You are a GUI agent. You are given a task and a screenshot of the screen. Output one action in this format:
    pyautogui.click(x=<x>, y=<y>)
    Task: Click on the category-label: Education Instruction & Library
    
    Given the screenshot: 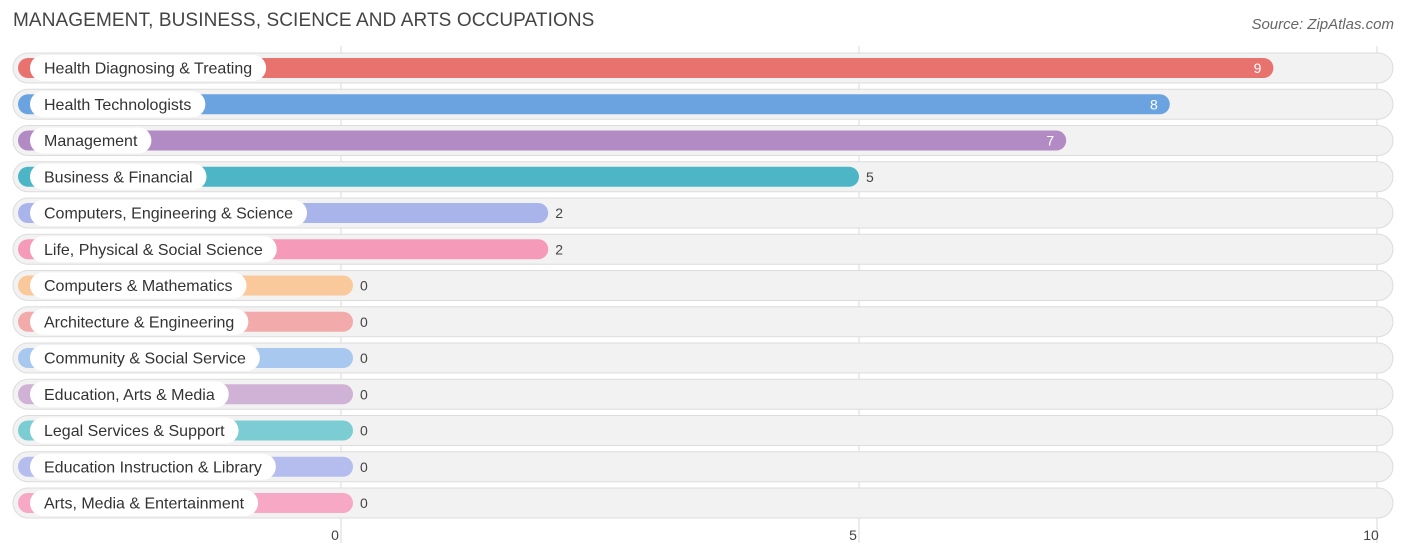 What is the action you would take?
    pyautogui.click(x=153, y=467)
    